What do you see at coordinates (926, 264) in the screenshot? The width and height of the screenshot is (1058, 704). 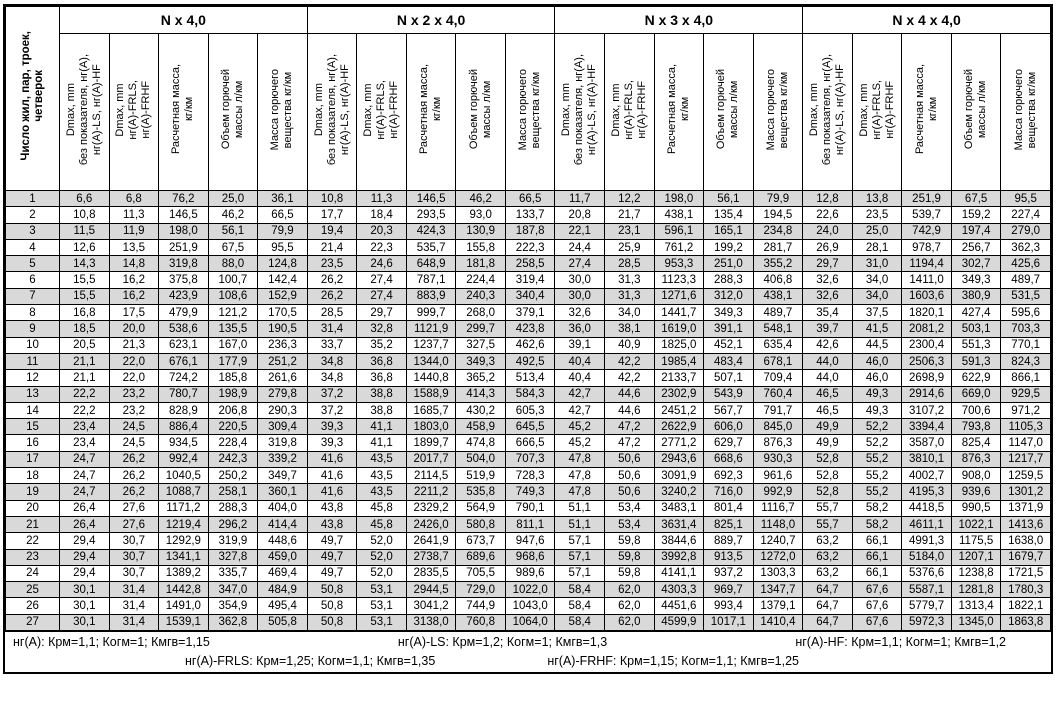 I see `value-cell: 1194,4` at bounding box center [926, 264].